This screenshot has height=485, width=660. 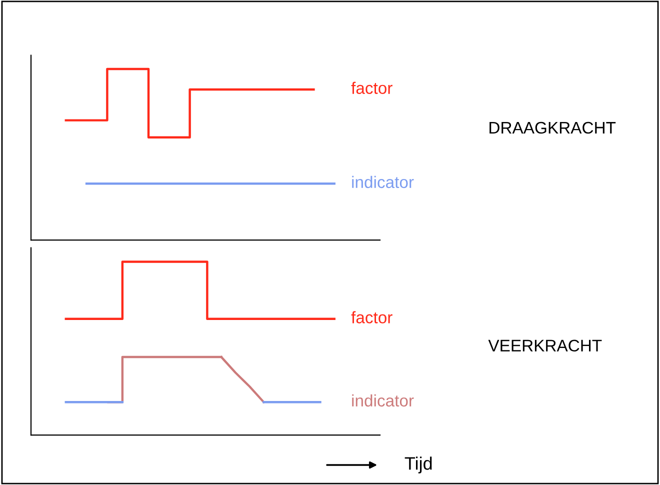 What do you see at coordinates (553, 128) in the screenshot?
I see `text: DRAAGKRACHT` at bounding box center [553, 128].